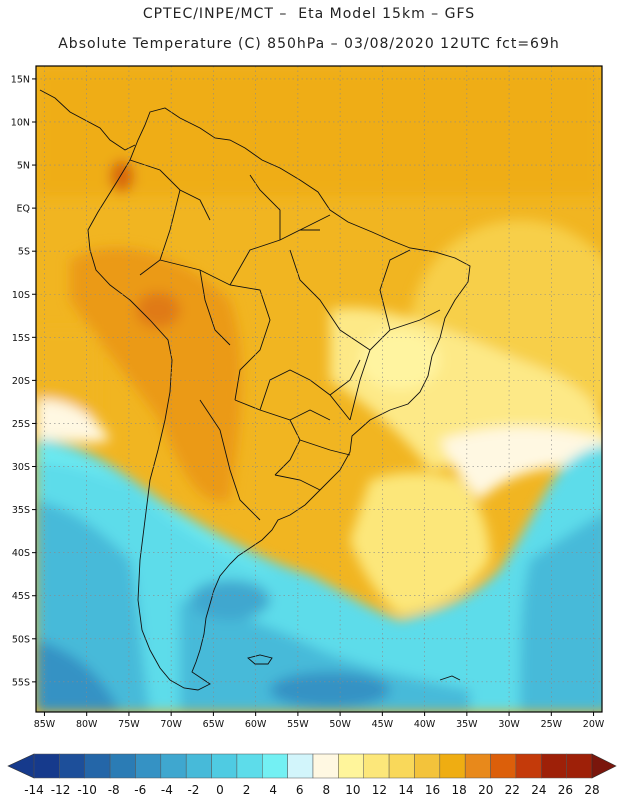 The height and width of the screenshot is (800, 618). Describe the element at coordinates (21, 682) in the screenshot. I see `lat-tick-label: 55S` at that location.